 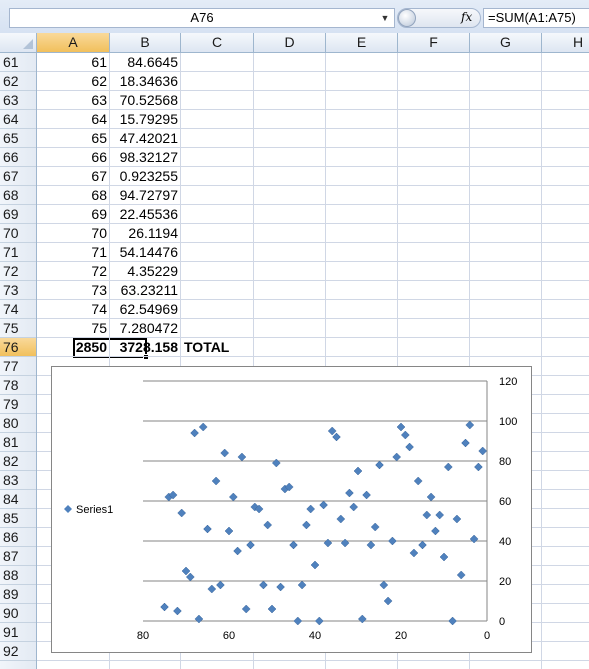 I want to click on row-header-67: 67, so click(x=18, y=176).